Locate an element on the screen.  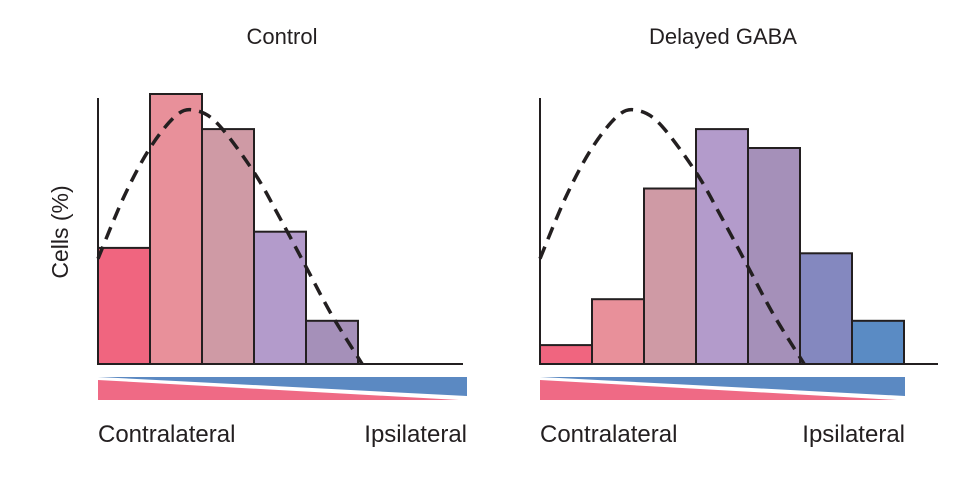
control-title: Control is located at coordinates (282, 36).